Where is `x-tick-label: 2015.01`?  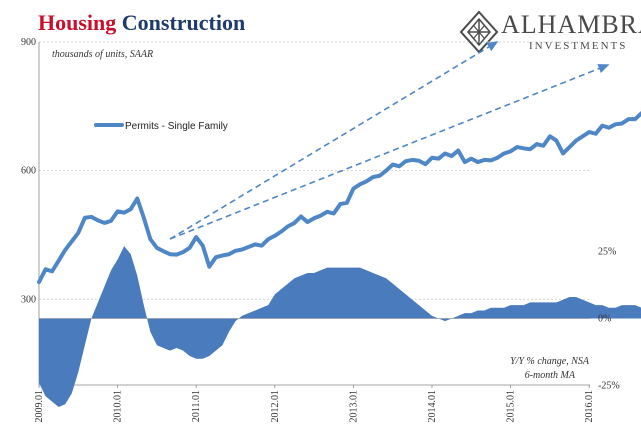 x-tick-label: 2015.01 is located at coordinates (511, 406).